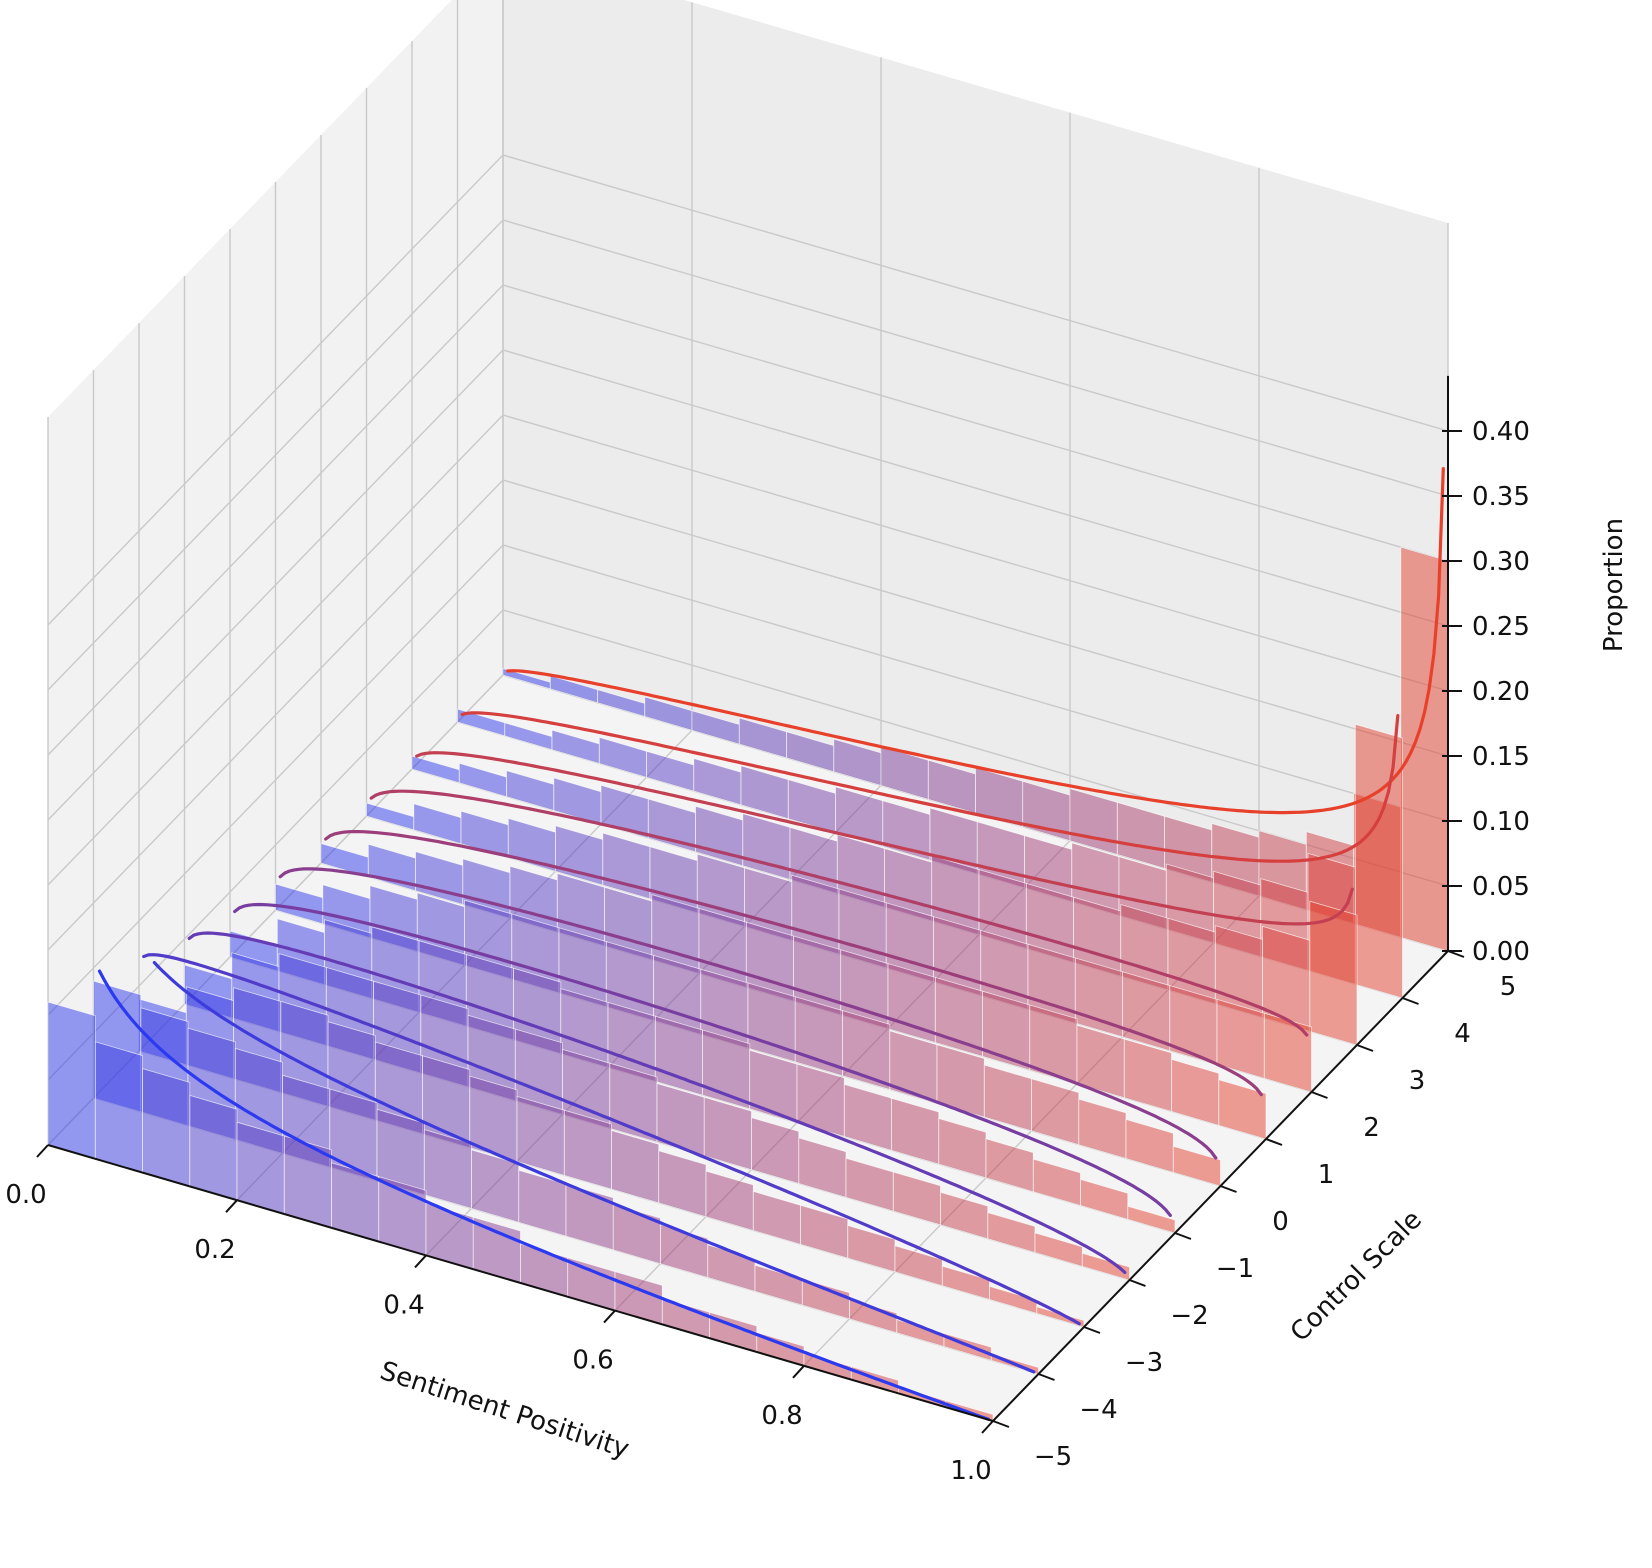  What do you see at coordinates (520, 1283) in the screenshot?
I see `x-axis-line` at bounding box center [520, 1283].